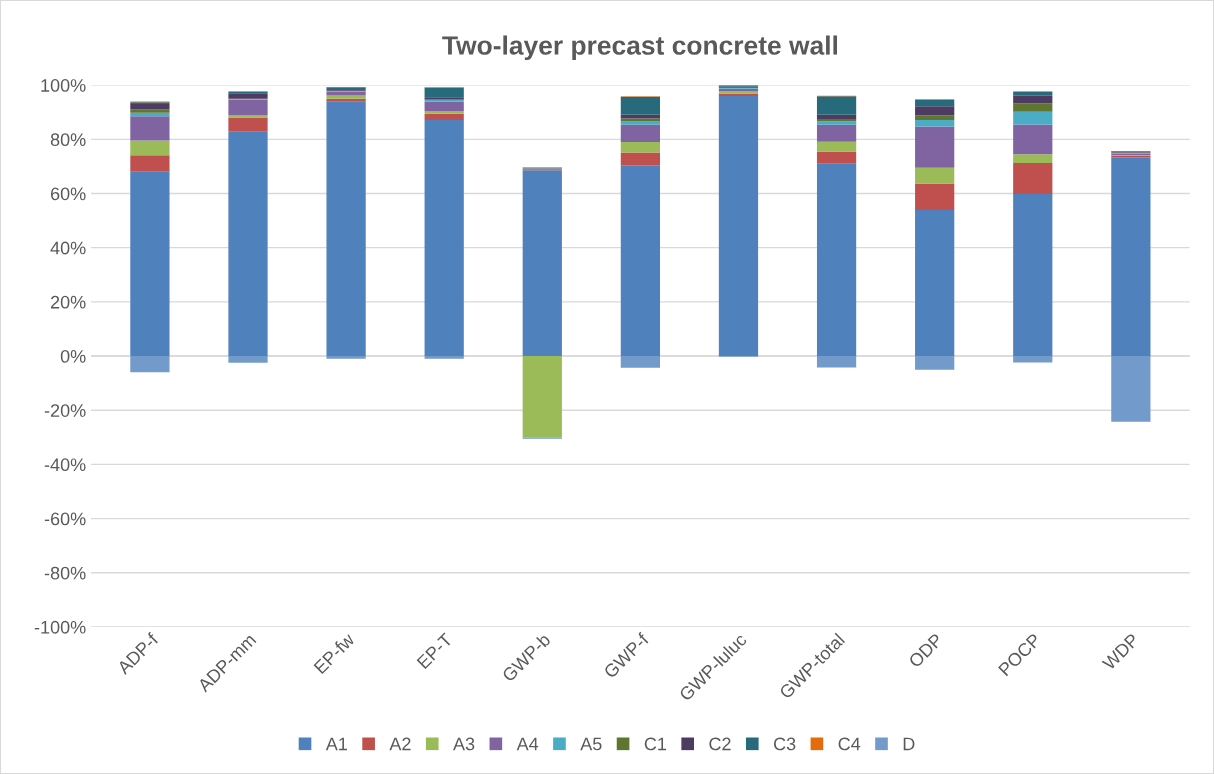 This screenshot has width=1214, height=774. What do you see at coordinates (527, 744) in the screenshot?
I see `legend-label: A4` at bounding box center [527, 744].